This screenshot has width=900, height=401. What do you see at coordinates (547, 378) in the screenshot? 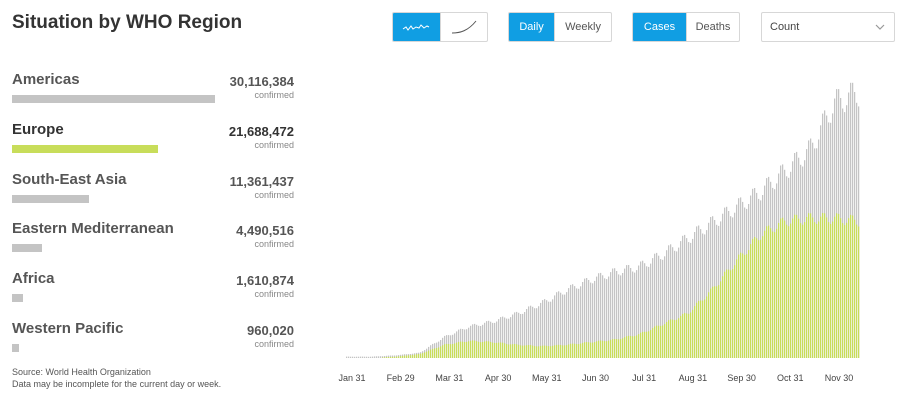
I see `x-tick-label: May 31` at bounding box center [547, 378].